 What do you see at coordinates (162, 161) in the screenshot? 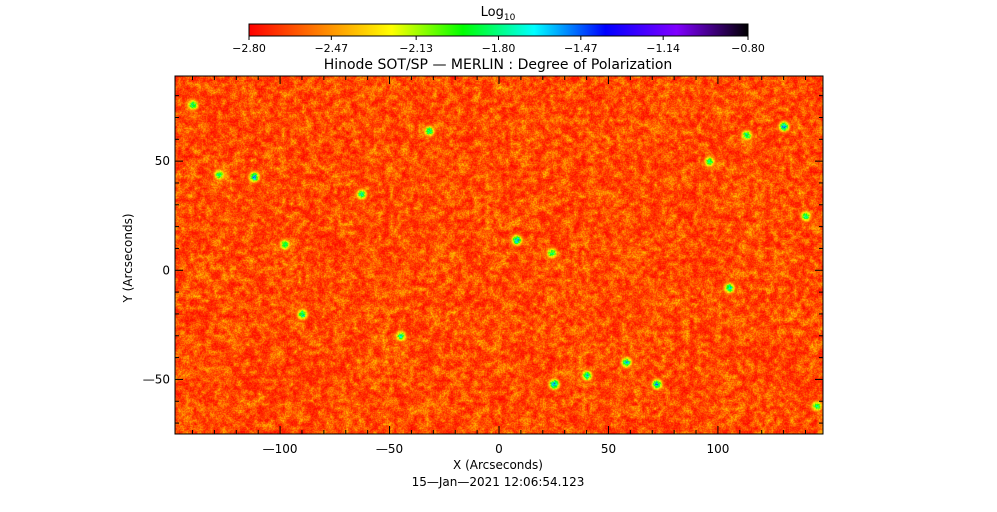
I see `y-tick-label: 50` at bounding box center [162, 161].